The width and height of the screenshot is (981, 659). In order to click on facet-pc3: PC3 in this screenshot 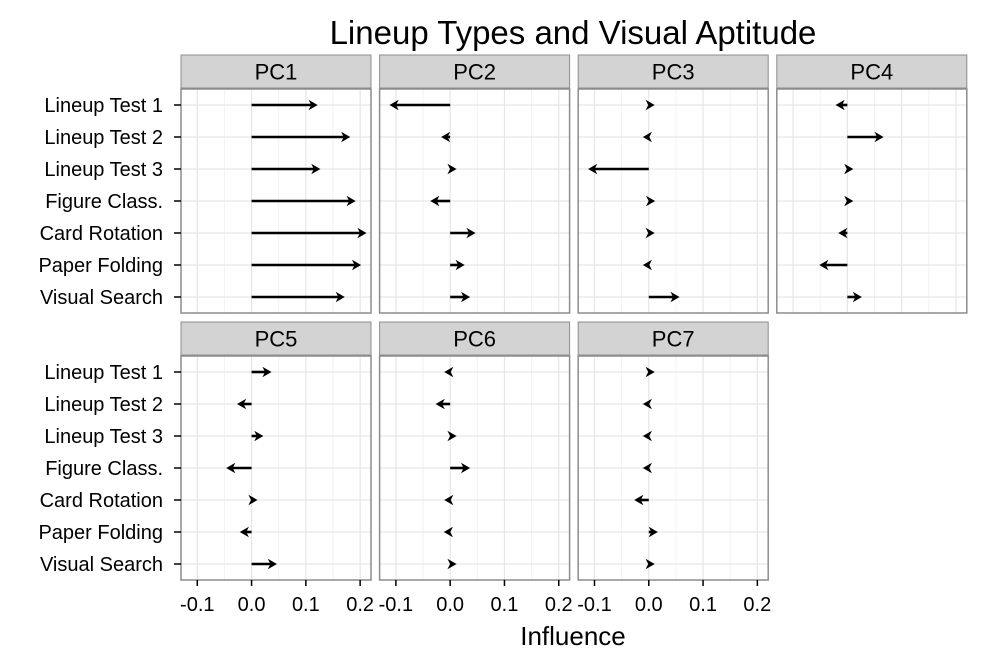, I will do `click(673, 184)`.